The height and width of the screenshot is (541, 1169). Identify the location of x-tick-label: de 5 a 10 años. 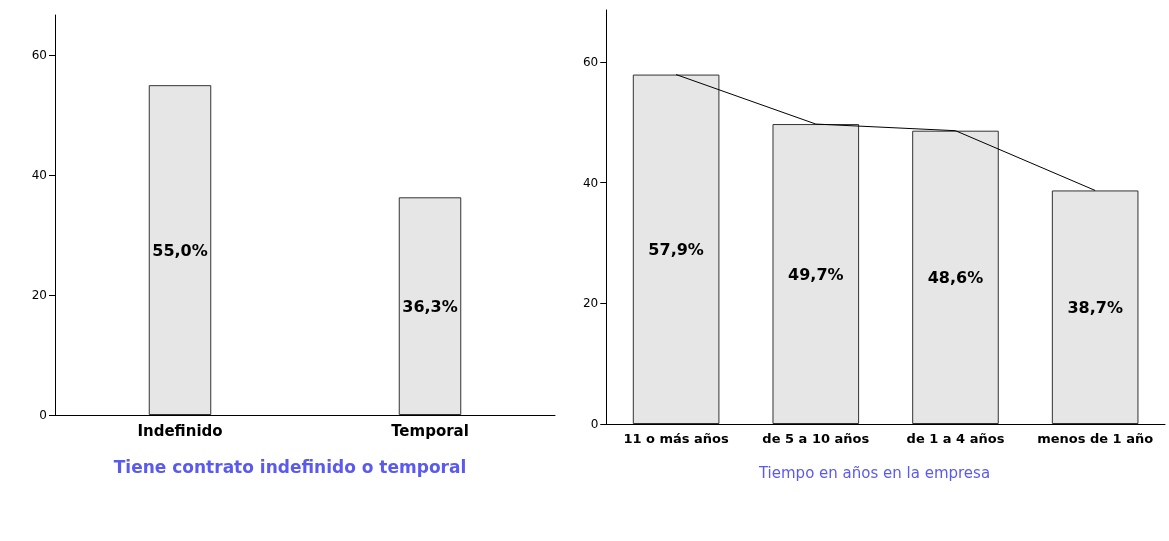
(816, 438).